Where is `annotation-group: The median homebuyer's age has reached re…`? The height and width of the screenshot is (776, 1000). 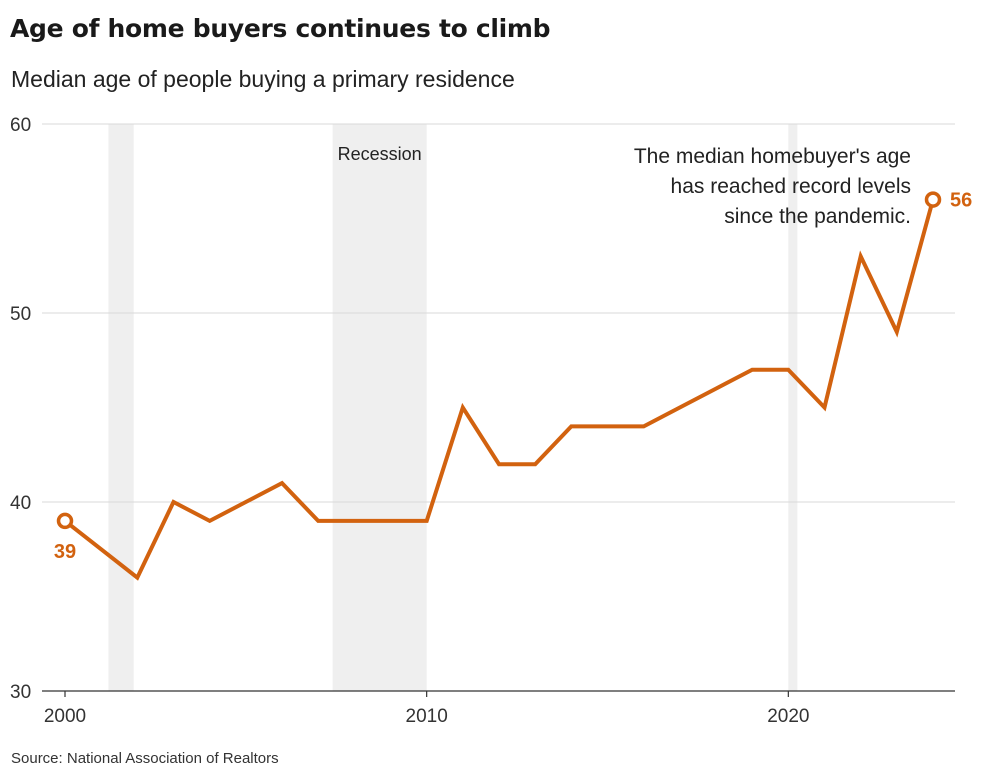 annotation-group: The median homebuyer's age has reached re… is located at coordinates (772, 186).